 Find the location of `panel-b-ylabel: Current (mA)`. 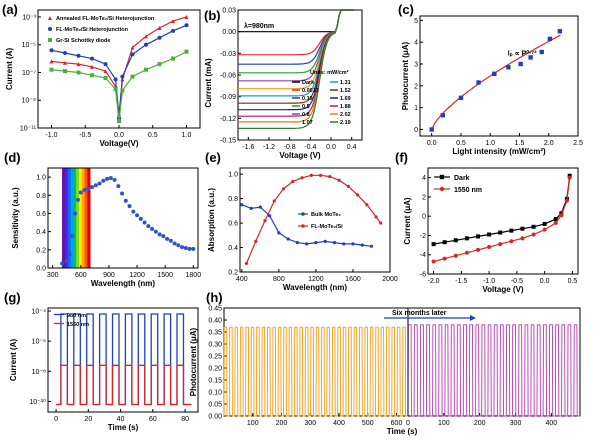

panel-b-ylabel: Current (mA) is located at coordinates (208, 83).